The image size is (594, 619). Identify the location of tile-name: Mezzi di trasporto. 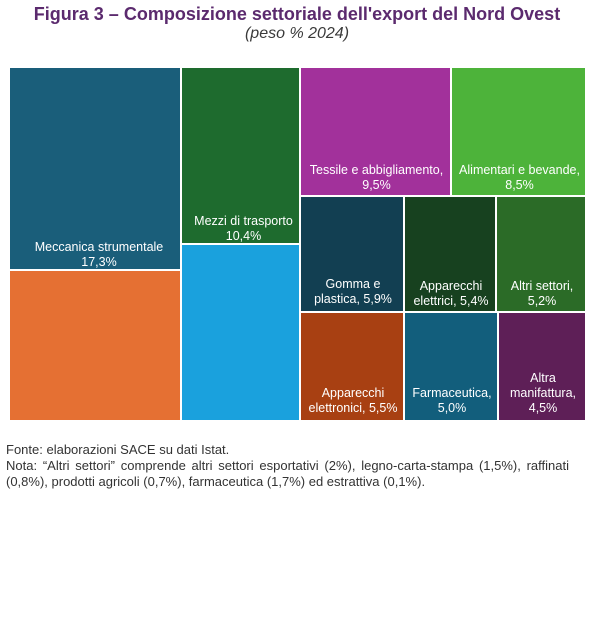
(243, 221).